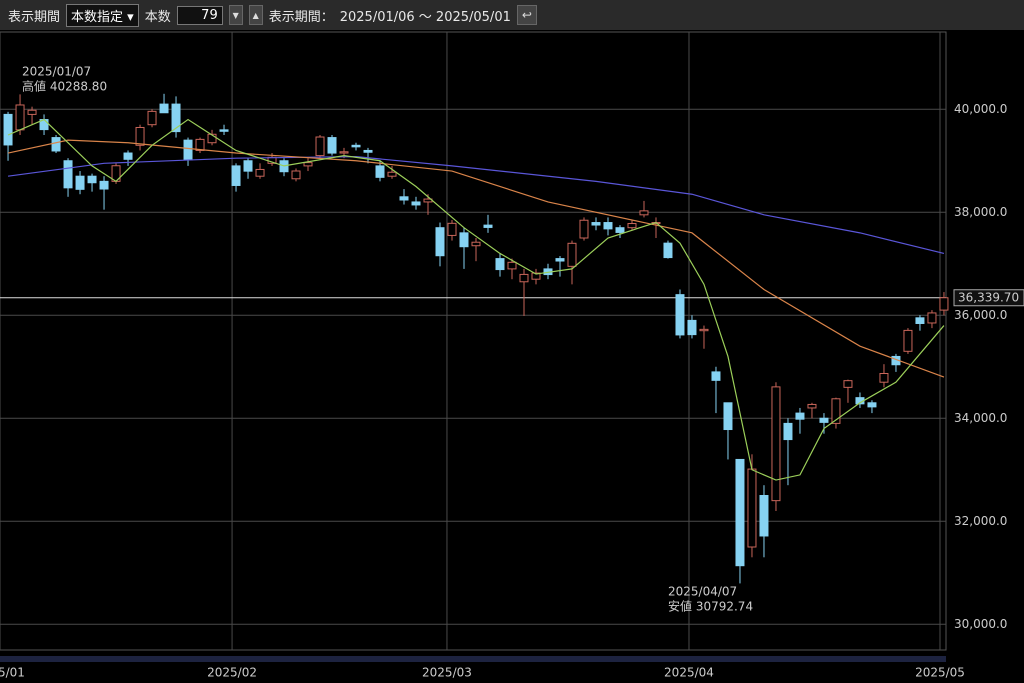 The image size is (1024, 683). What do you see at coordinates (97, 17) in the screenshot?
I see `mode-text: 本数指定` at bounding box center [97, 17].